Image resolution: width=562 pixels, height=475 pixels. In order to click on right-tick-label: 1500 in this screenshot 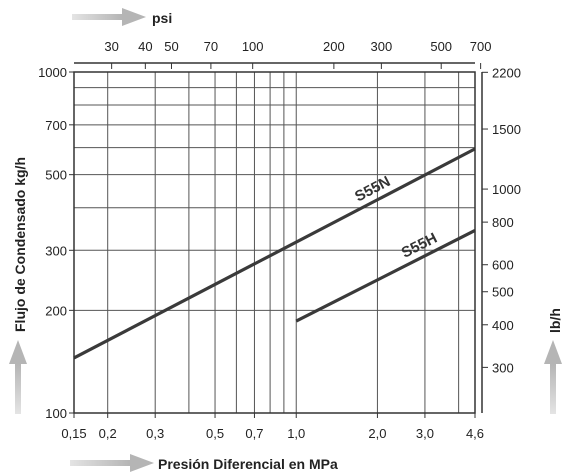, I will do `click(506, 129)`.